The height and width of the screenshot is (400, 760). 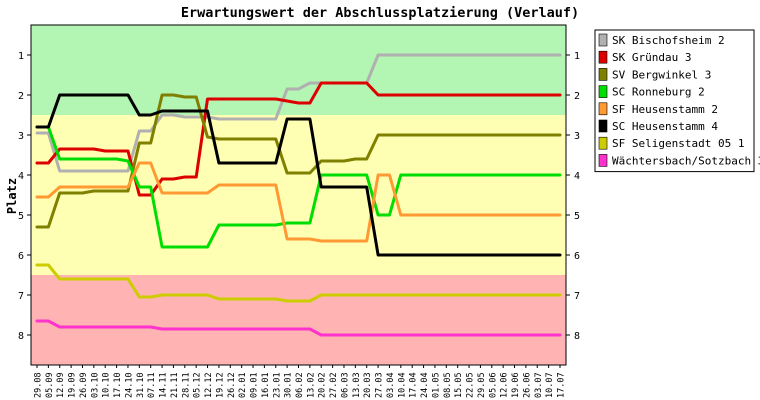 What do you see at coordinates (21, 176) in the screenshot?
I see `y-tick-label-left: 4` at bounding box center [21, 176].